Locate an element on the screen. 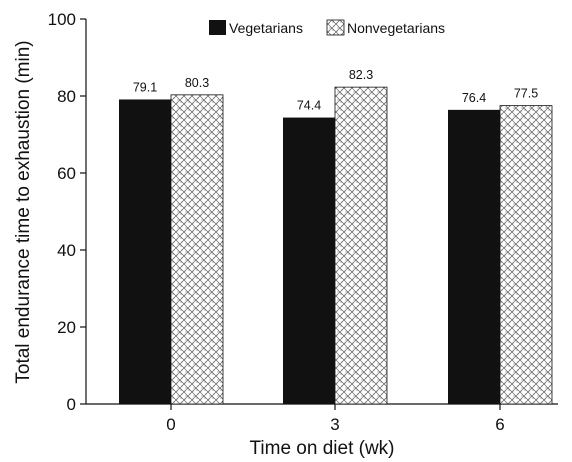 This screenshot has width=572, height=462. y-tick-label: 0 is located at coordinates (71, 404).